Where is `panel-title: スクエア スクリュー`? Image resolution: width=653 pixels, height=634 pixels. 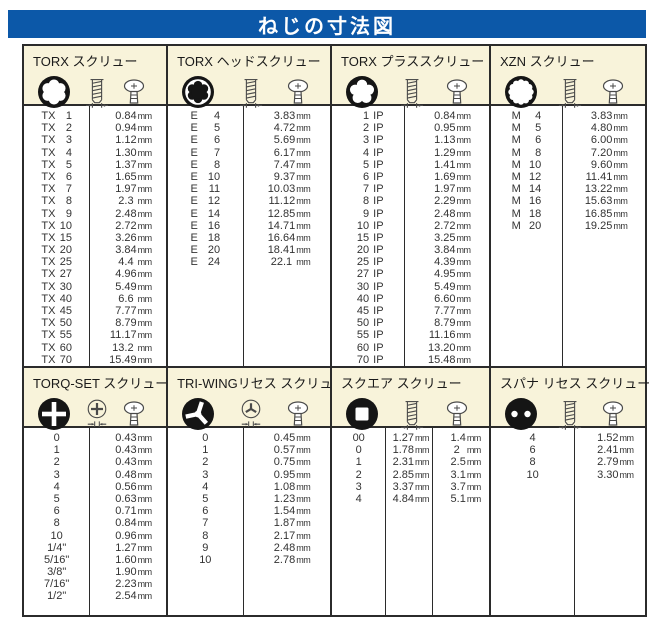 panel-title: スクエア スクリュー is located at coordinates (401, 383).